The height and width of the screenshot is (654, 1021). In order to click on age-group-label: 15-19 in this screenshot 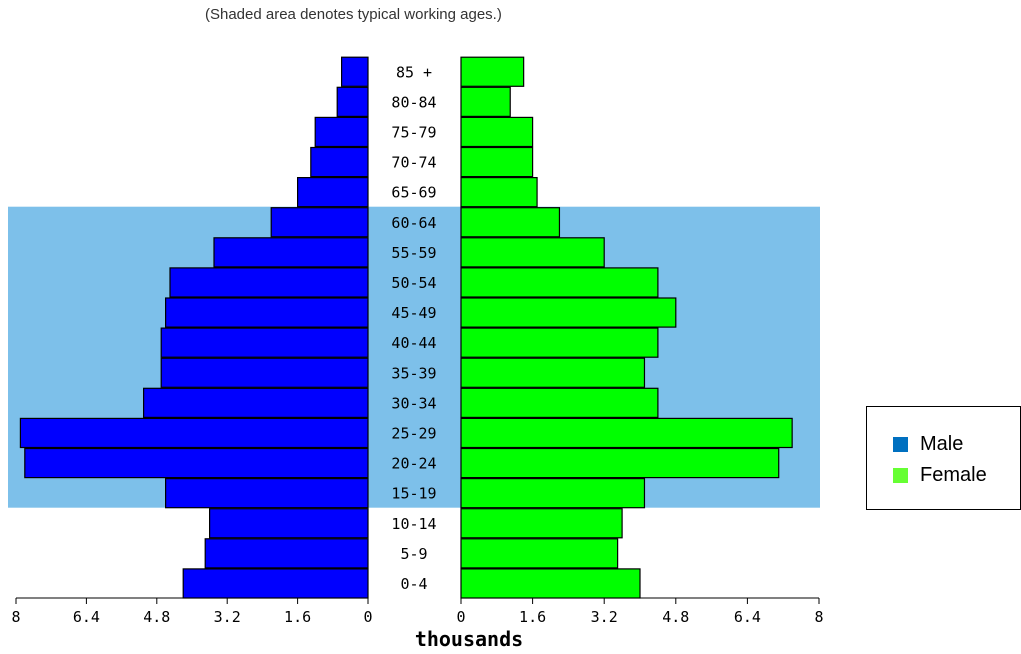, I will do `click(413, 494)`.